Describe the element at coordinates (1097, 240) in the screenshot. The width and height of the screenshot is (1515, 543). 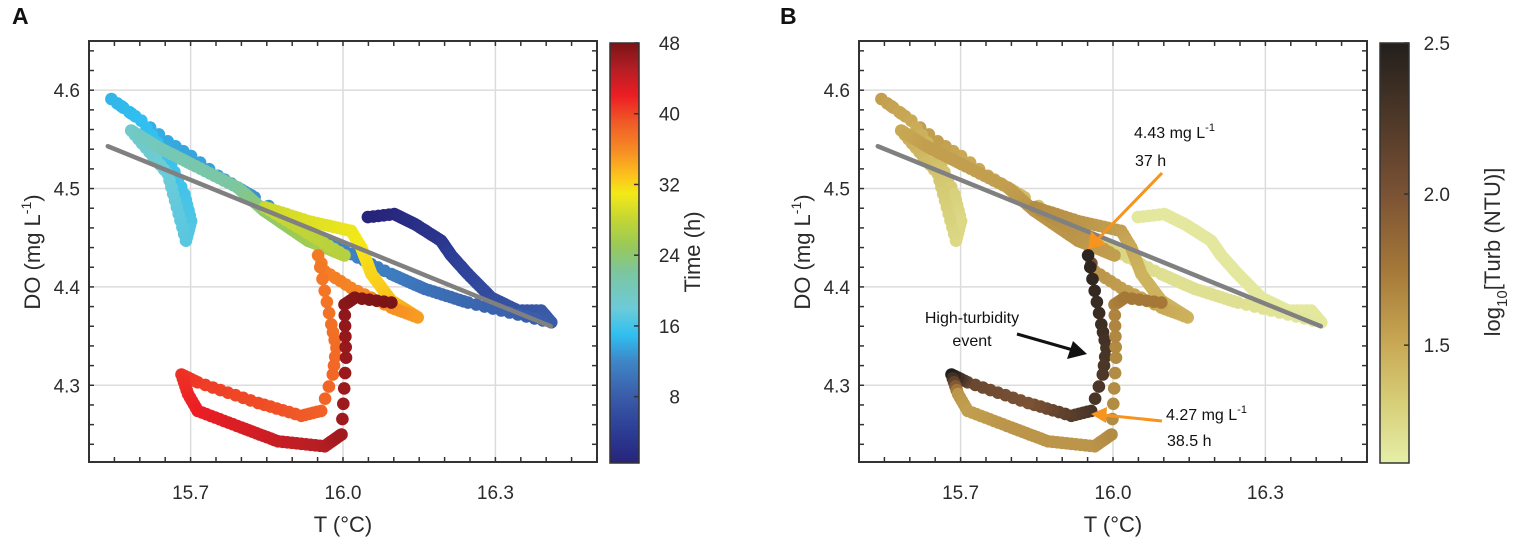
I see `arrowhead-max-icon` at that location.